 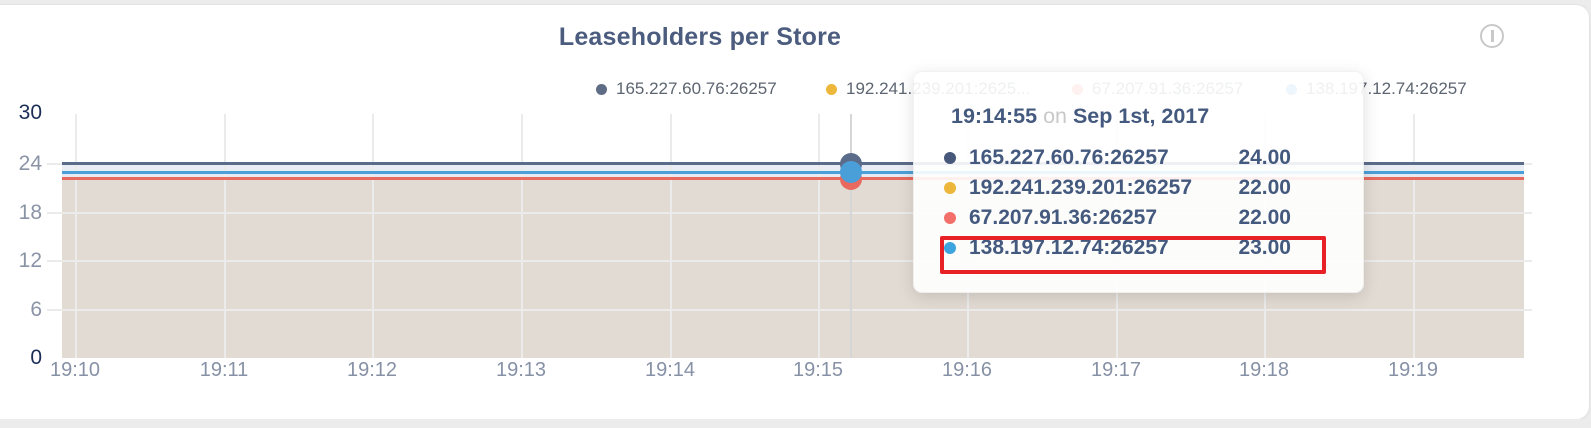 What do you see at coordinates (795, 423) in the screenshot?
I see `page-background-strip` at bounding box center [795, 423].